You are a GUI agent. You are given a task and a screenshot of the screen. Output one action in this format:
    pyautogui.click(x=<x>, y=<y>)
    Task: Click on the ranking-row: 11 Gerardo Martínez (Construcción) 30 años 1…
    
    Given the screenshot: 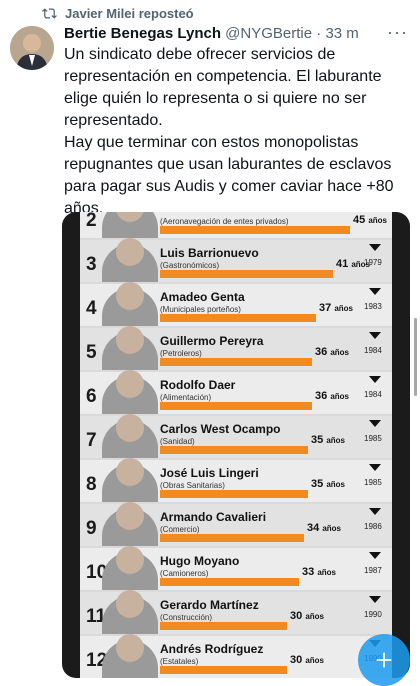 What is the action you would take?
    pyautogui.click(x=236, y=613)
    